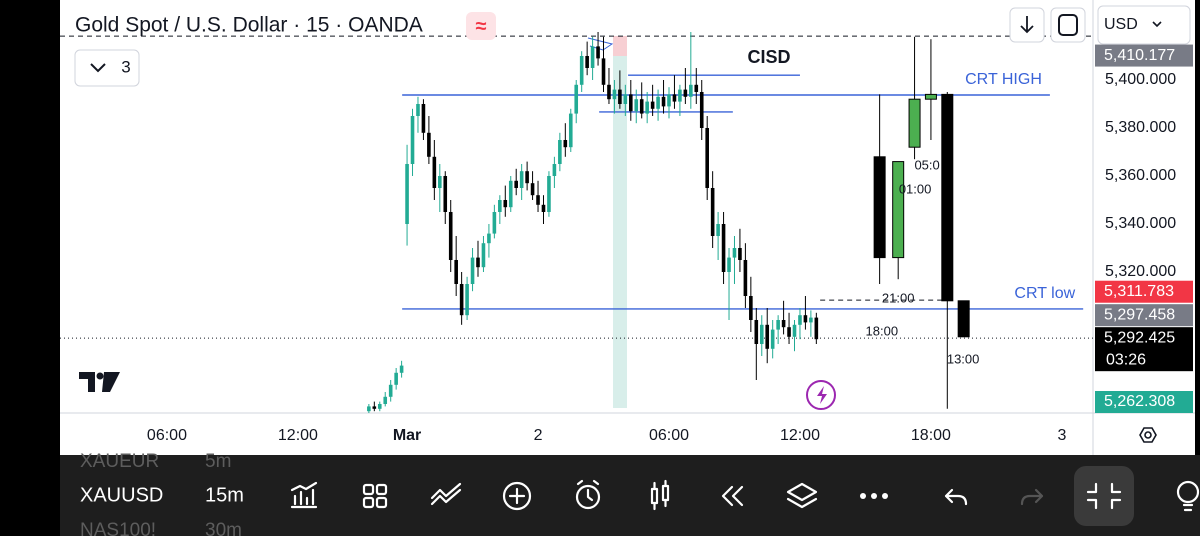 The height and width of the screenshot is (536, 1200). Describe the element at coordinates (956, 497) in the screenshot. I see `undo-icon` at that location.